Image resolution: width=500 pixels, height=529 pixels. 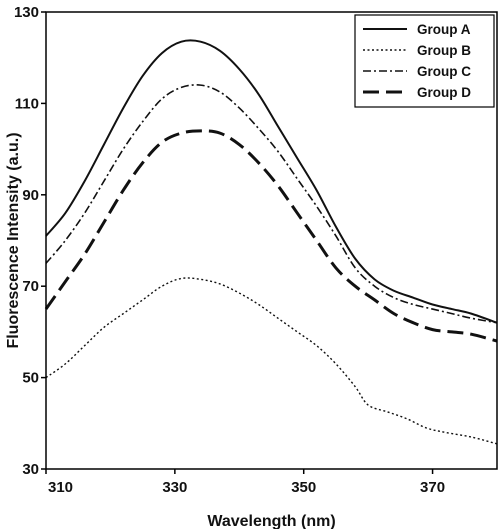 What do you see at coordinates (444, 71) in the screenshot?
I see `legend-label: Group C` at bounding box center [444, 71].